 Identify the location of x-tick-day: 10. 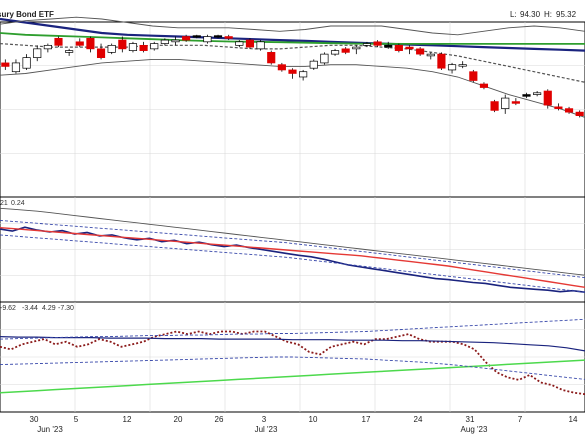
(313, 419).